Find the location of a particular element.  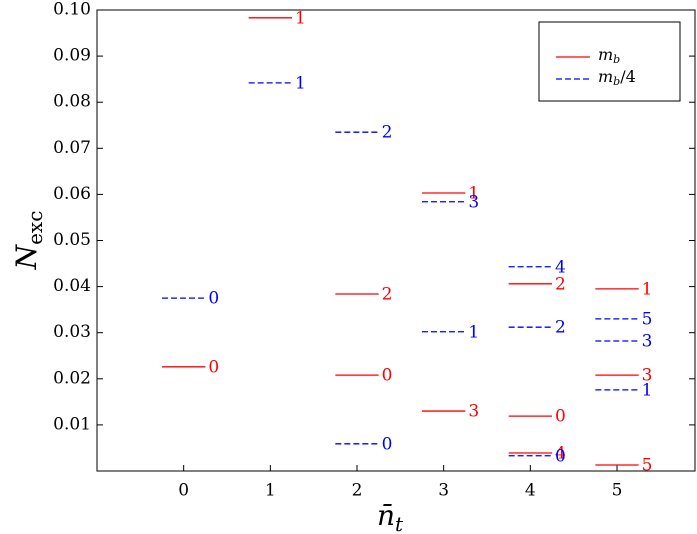

x-tick-label: 2 is located at coordinates (357, 491).